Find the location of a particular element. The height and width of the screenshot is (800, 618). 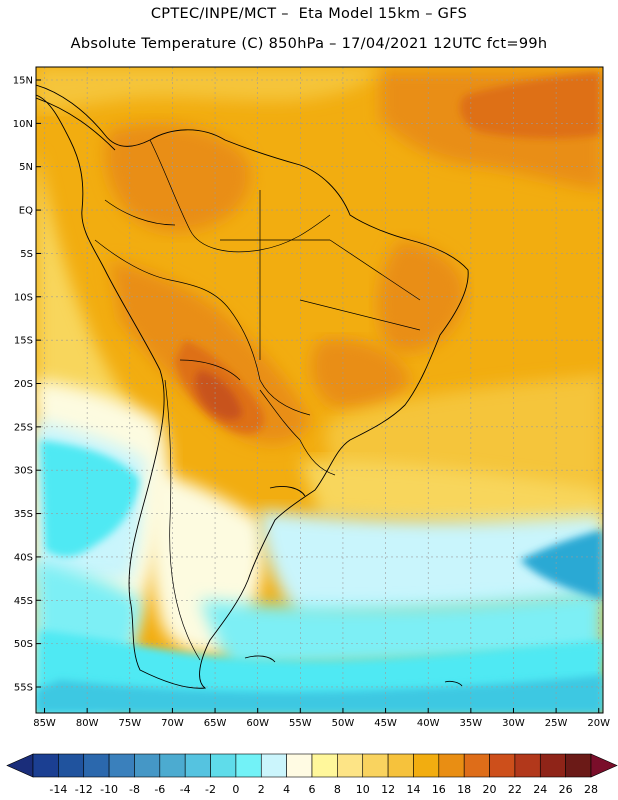

lon-tick-label: 85W is located at coordinates (44, 723).